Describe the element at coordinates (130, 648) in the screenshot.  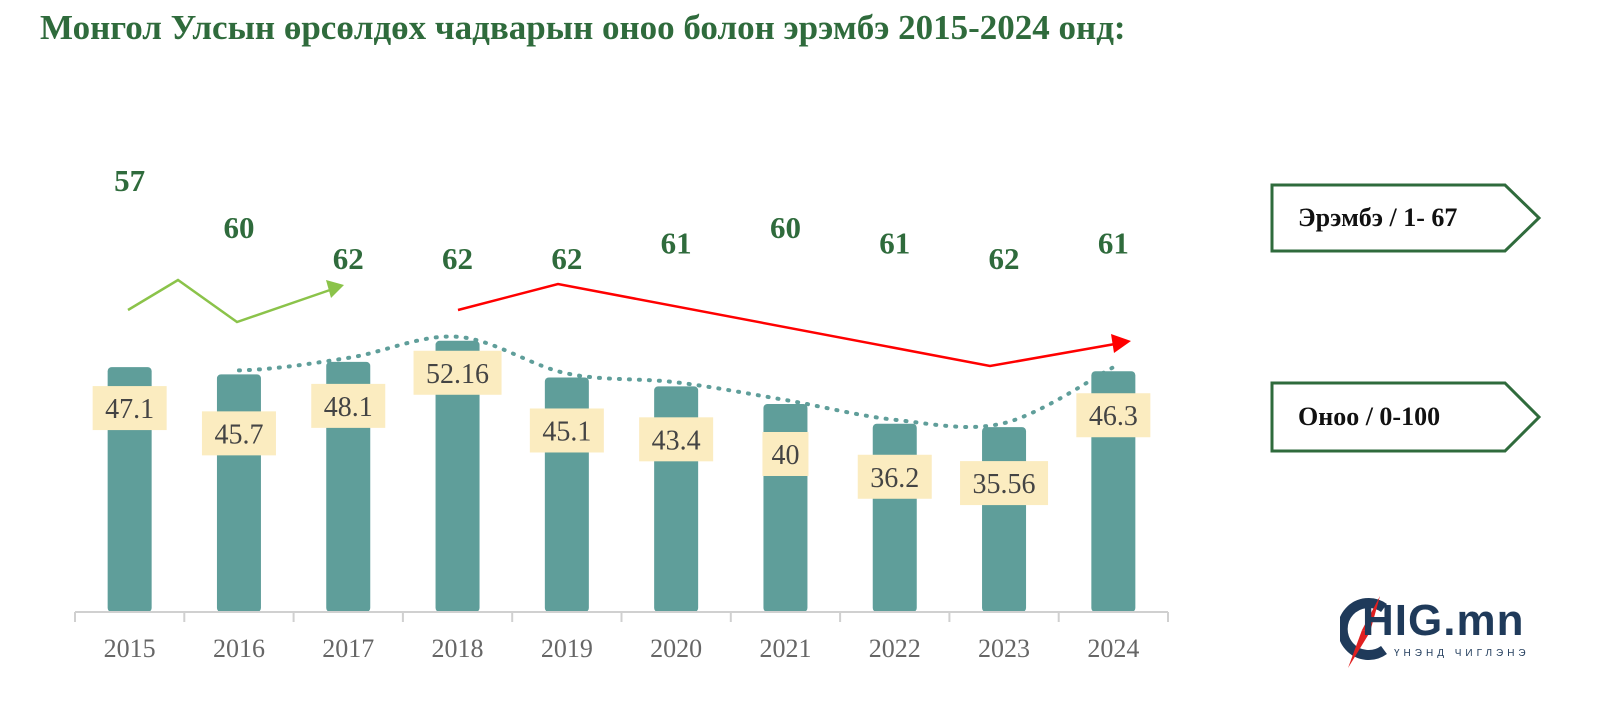
I see `x-tick-label-2015: 2015` at that location.